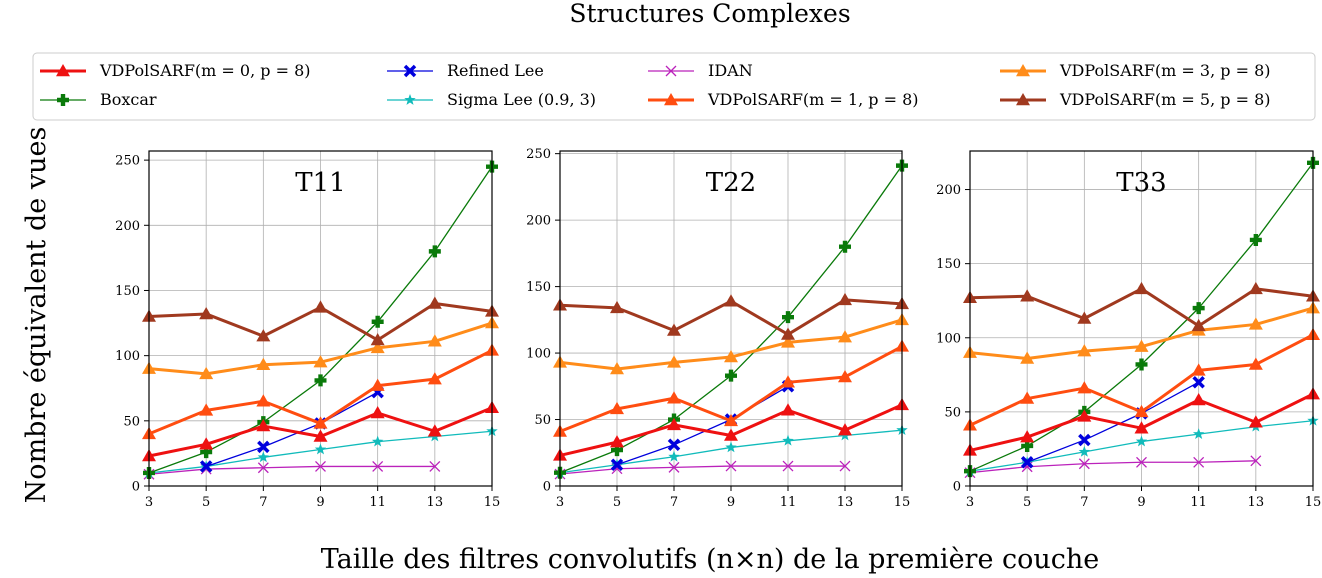  I want to click on legend-label: VDPolSARF(m = 5, p = 8), so click(1165, 99).